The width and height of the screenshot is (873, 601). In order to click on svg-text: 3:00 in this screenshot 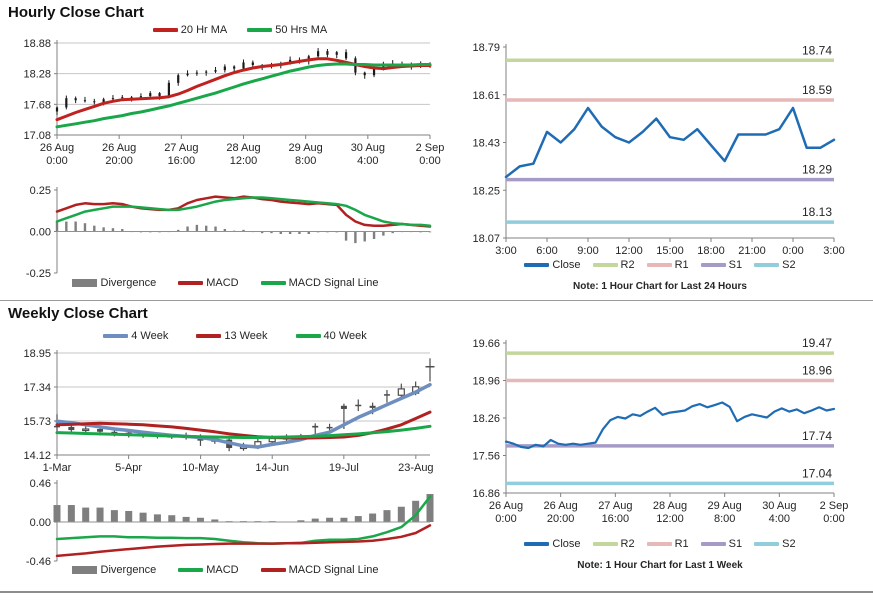, I will do `click(505, 251)`.